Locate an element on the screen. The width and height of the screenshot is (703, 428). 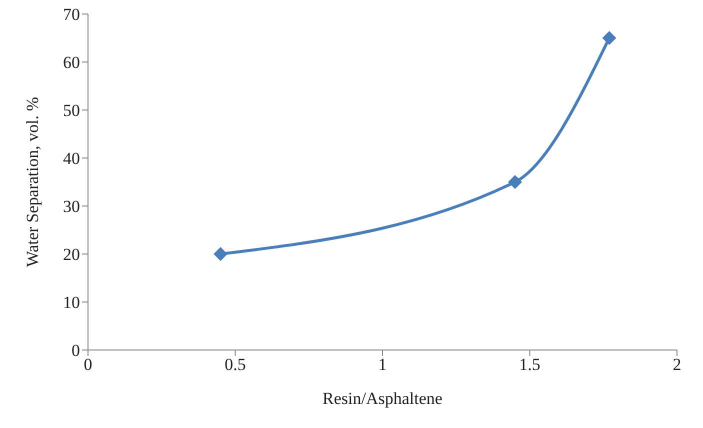
y-axis-title: Water Separation, vol. % is located at coordinates (32, 182).